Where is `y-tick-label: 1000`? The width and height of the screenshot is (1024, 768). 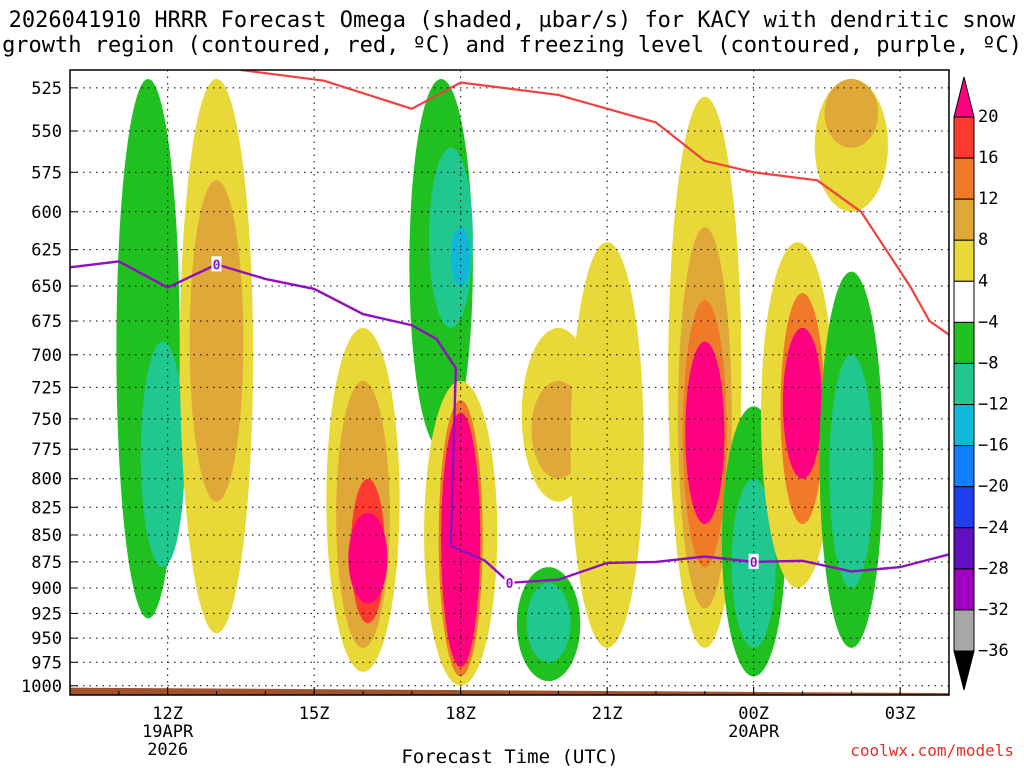
y-tick-label: 1000 is located at coordinates (41, 687).